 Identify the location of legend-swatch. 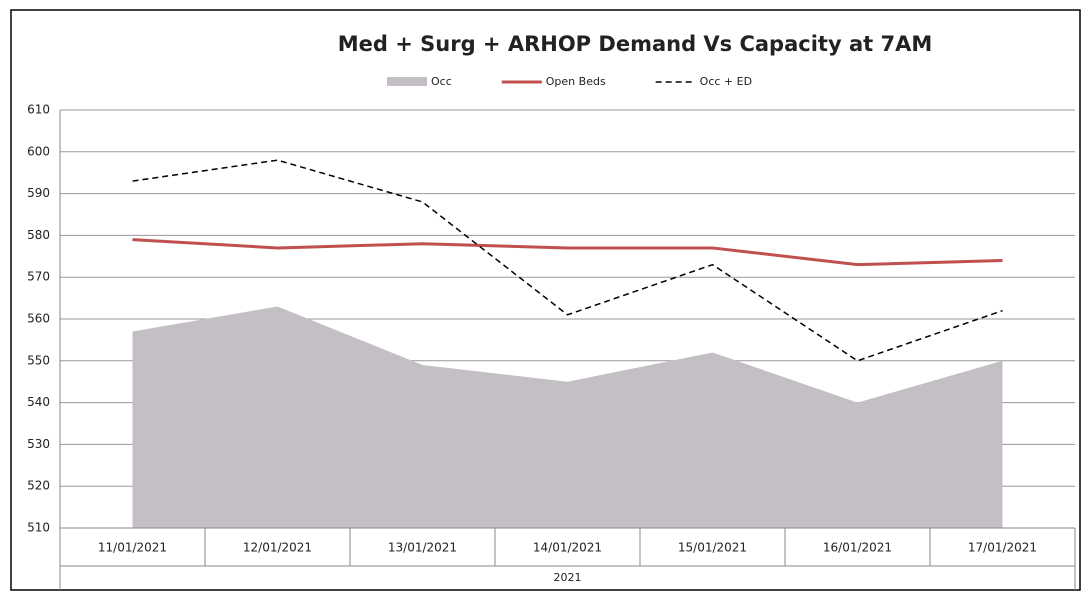
(407, 81).